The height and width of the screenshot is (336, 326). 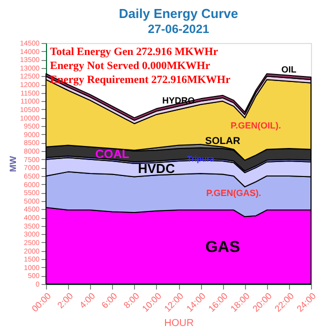 I want to click on series-label: P.GEN(OIL)., so click(x=255, y=125).